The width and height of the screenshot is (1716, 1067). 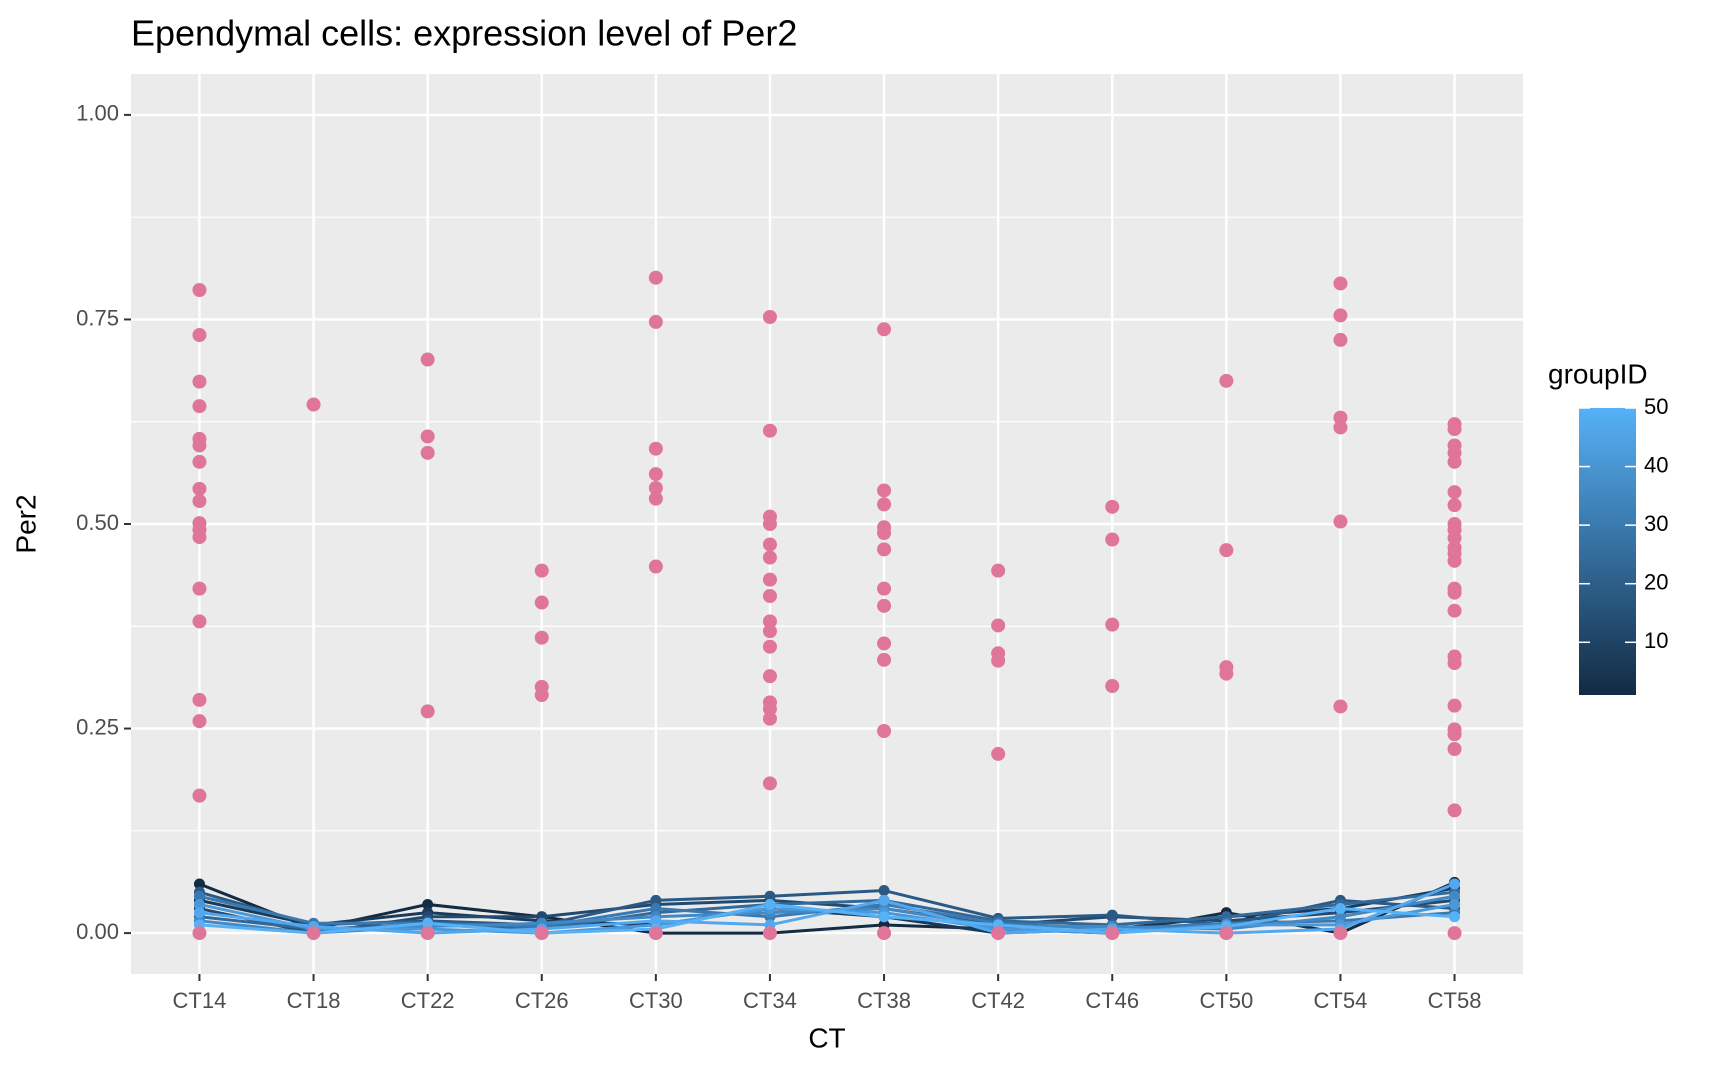 I want to click on legend-title: groupID, so click(x=1598, y=373).